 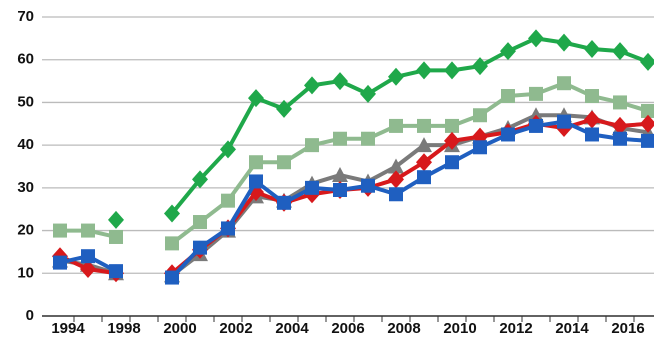 What do you see at coordinates (25, 59) in the screenshot?
I see `y-tick-label: 60` at bounding box center [25, 59].